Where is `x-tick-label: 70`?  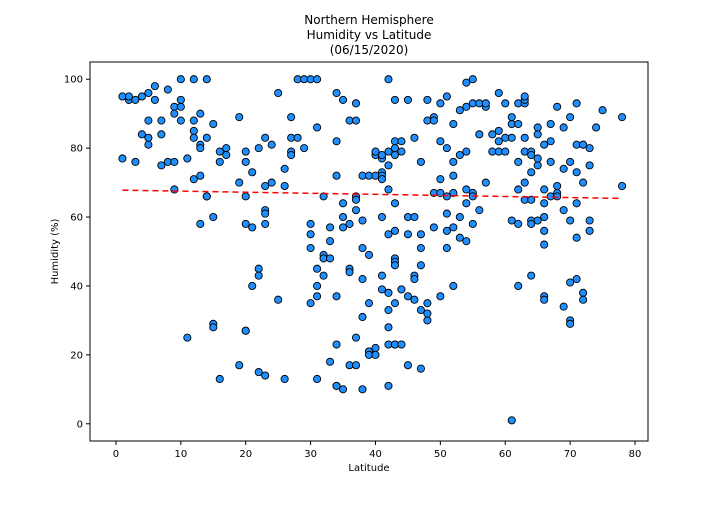 x-tick-label: 70 is located at coordinates (570, 454).